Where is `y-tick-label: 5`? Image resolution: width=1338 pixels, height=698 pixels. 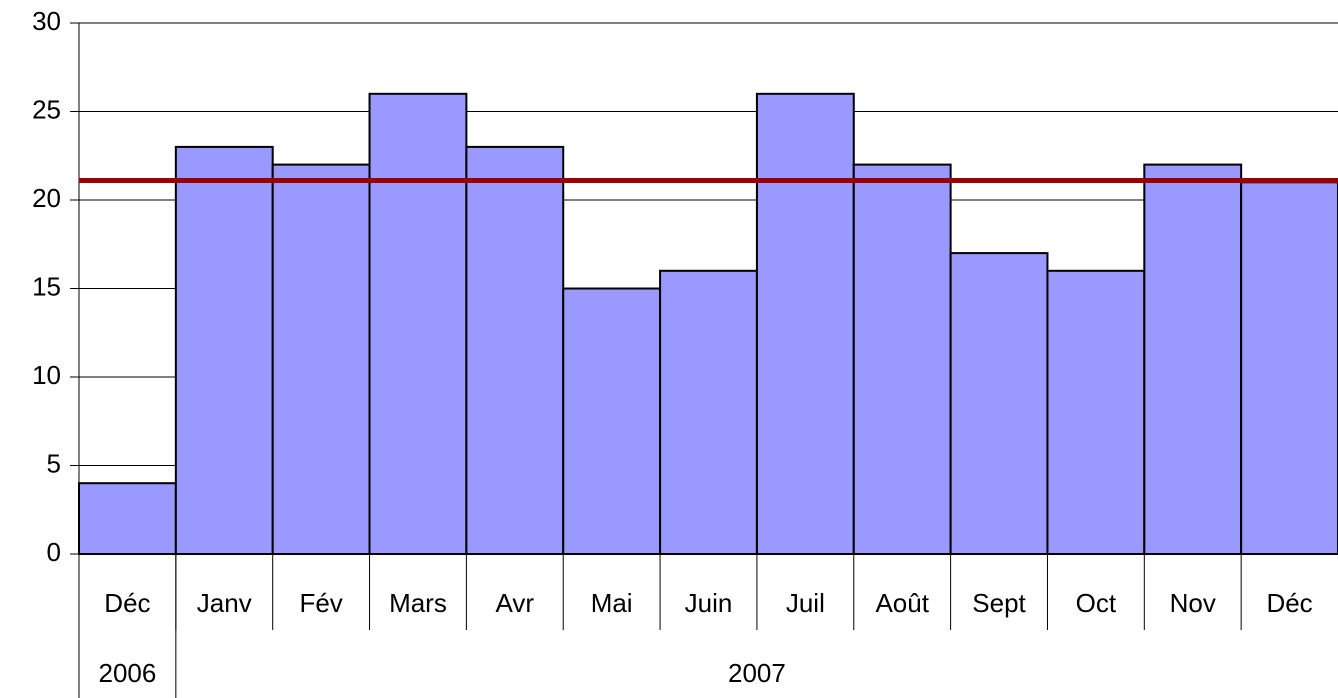
y-tick-label: 5 is located at coordinates (54, 463).